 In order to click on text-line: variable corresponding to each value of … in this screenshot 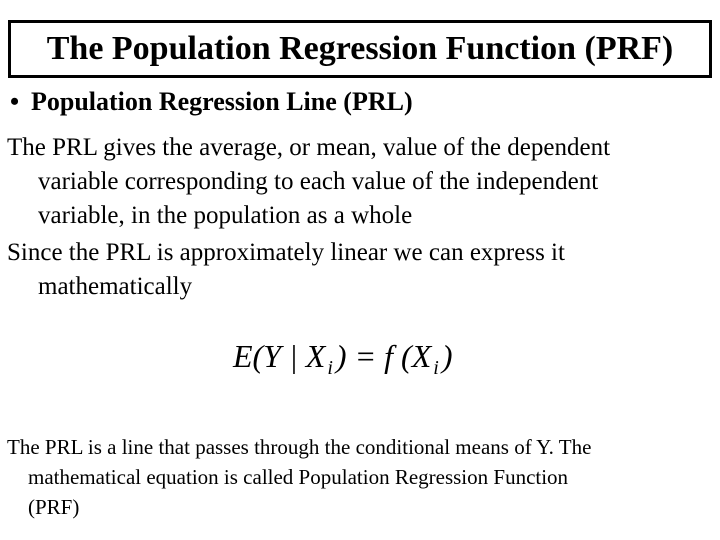, I will do `click(318, 181)`.